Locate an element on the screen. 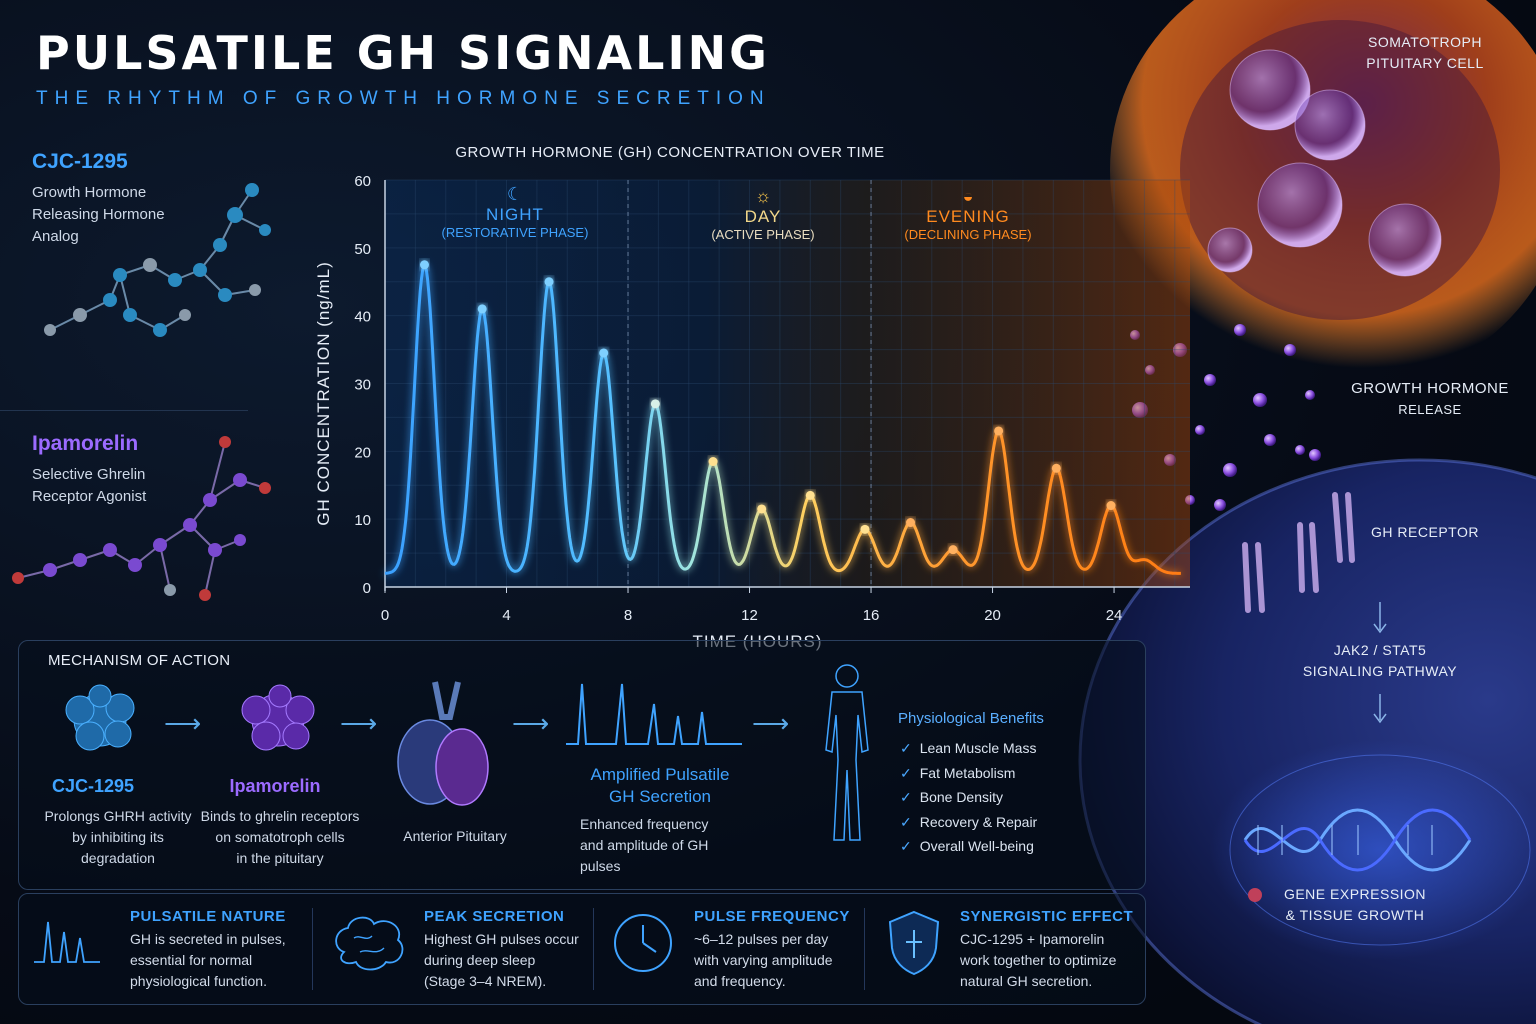 Image resolution: width=1536 pixels, height=1024 pixels. moon-icon: ☾ is located at coordinates (515, 194).